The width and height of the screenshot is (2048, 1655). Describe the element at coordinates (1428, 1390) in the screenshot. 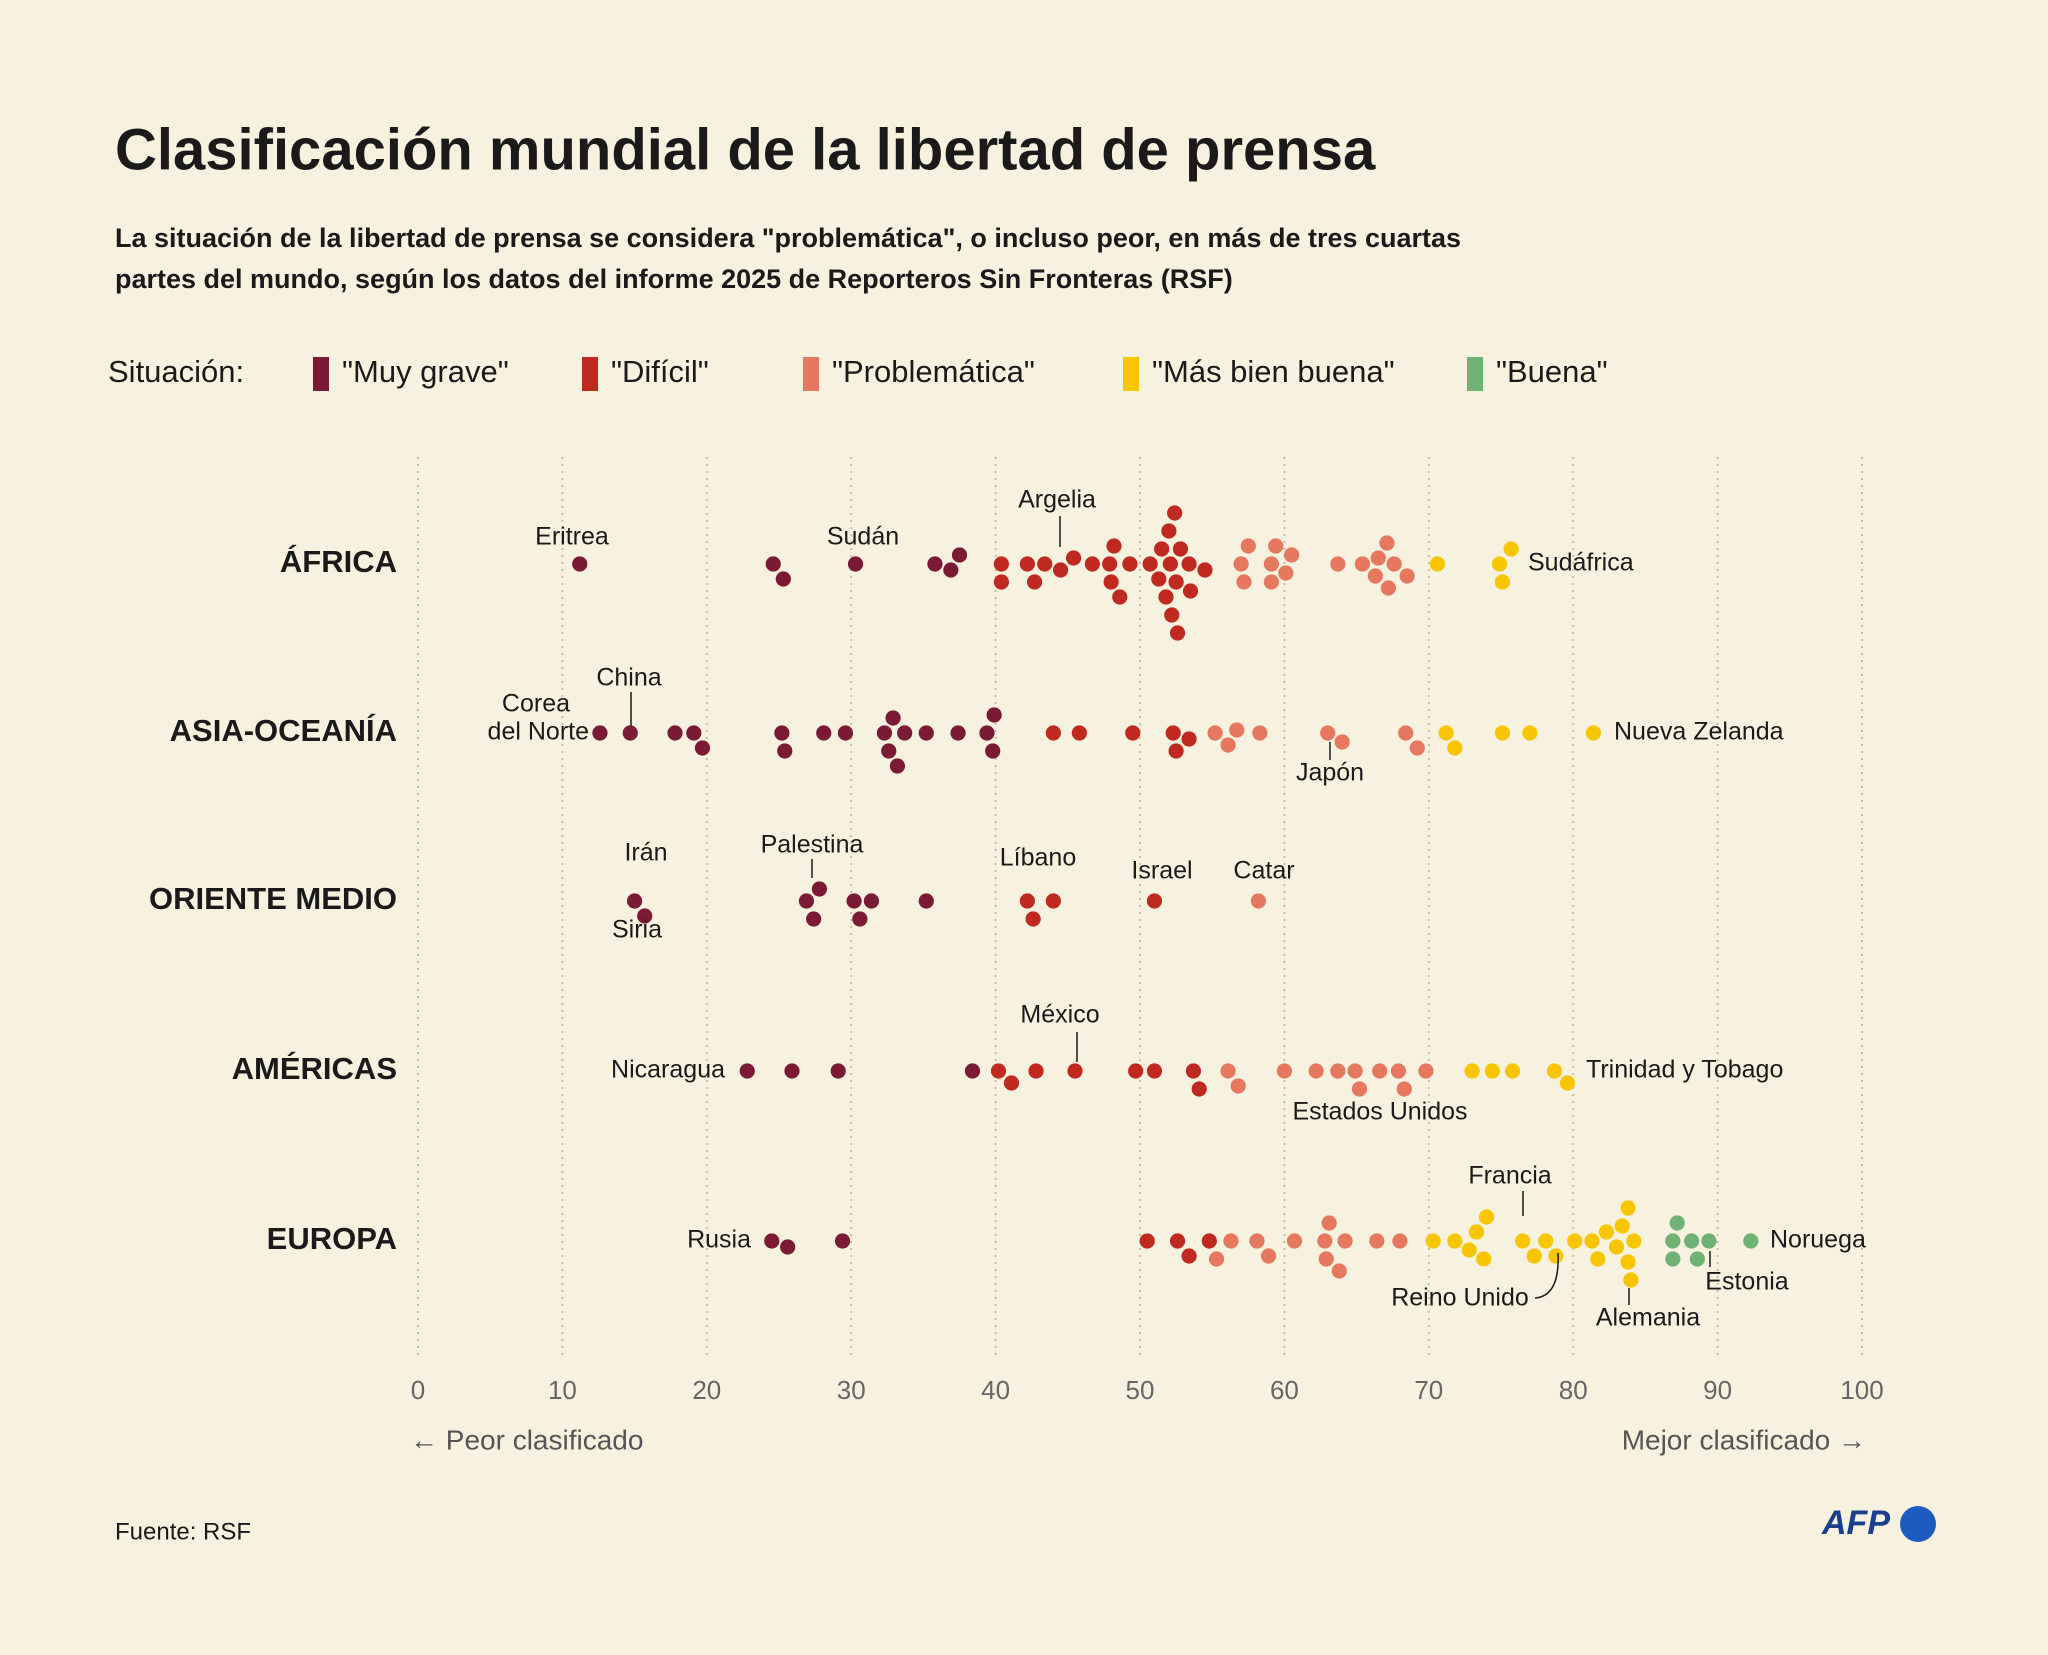

I see `x-tick-label: 70` at that location.